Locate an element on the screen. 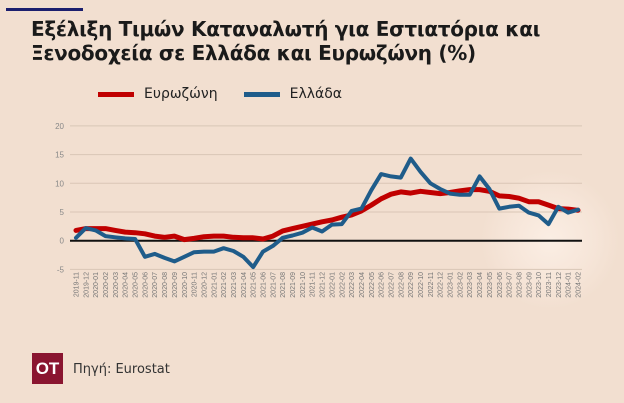 Image resolution: width=624 pixels, height=403 pixels. x-tick-label: 2020-01 is located at coordinates (96, 285).